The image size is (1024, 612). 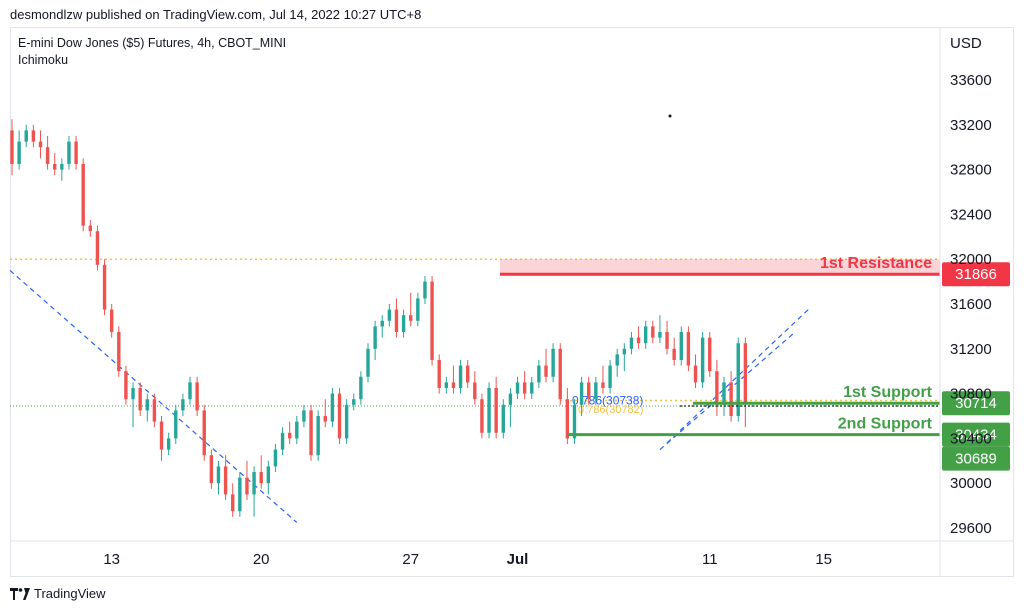 What do you see at coordinates (971, 304) in the screenshot?
I see `y-tick-label: 31600` at bounding box center [971, 304].